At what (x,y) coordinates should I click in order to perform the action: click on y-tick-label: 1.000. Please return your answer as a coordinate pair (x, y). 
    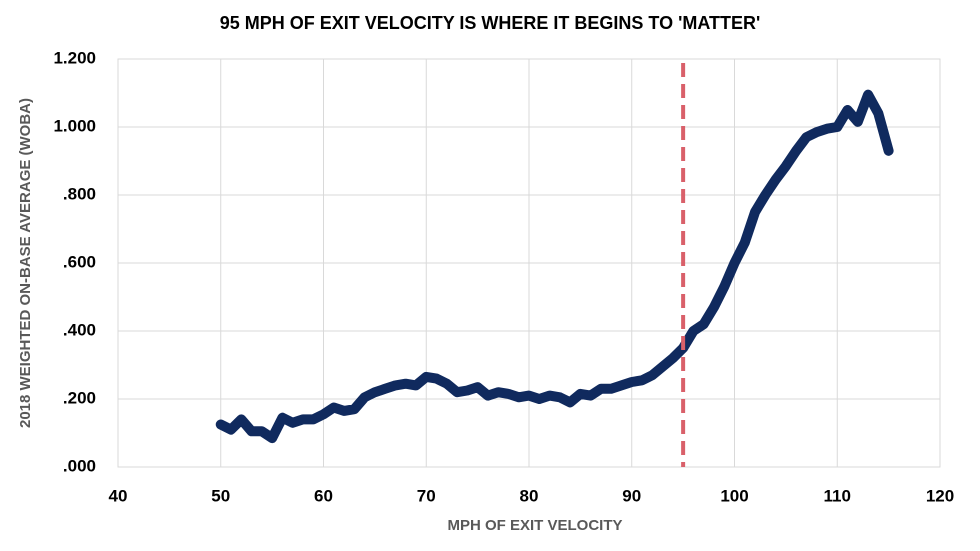
    Looking at the image, I should click on (74, 125).